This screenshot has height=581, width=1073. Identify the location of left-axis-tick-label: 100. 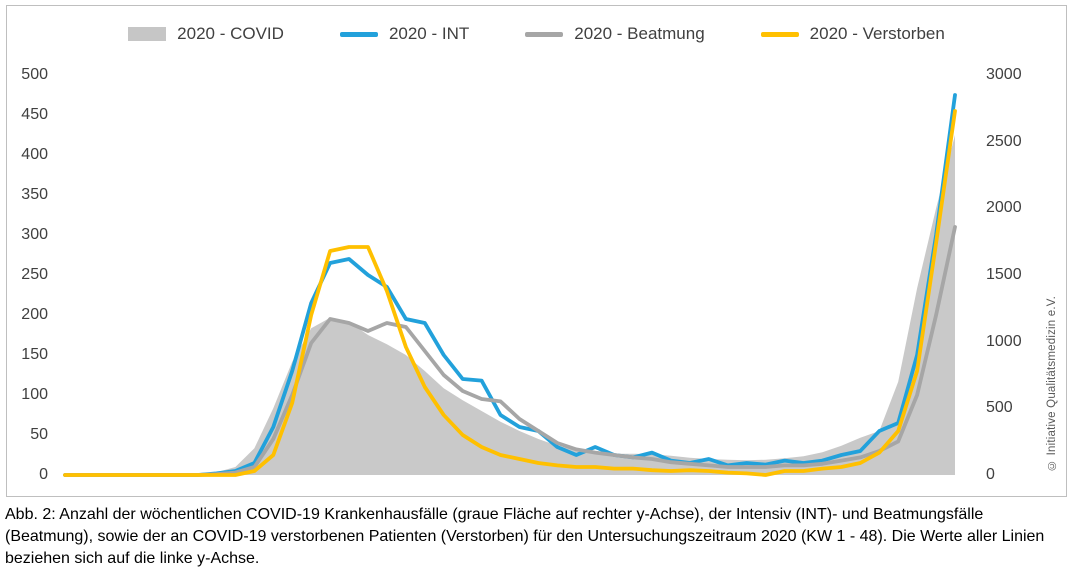
(34, 394).